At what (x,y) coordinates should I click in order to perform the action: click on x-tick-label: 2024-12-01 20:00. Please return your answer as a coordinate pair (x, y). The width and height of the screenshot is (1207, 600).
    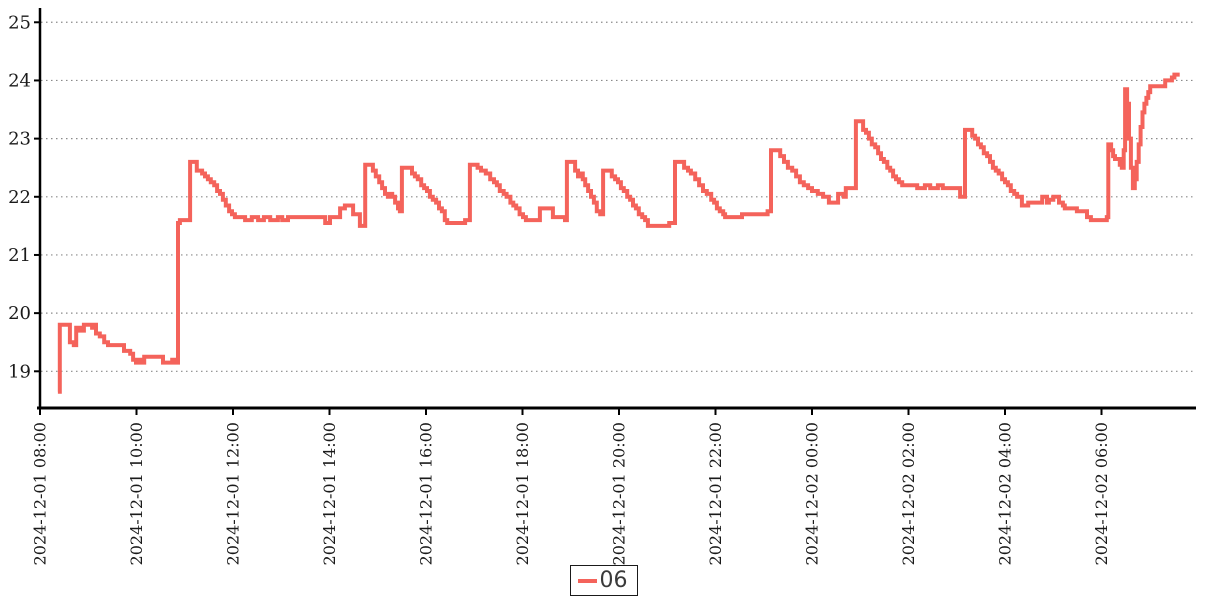
    Looking at the image, I should click on (619, 493).